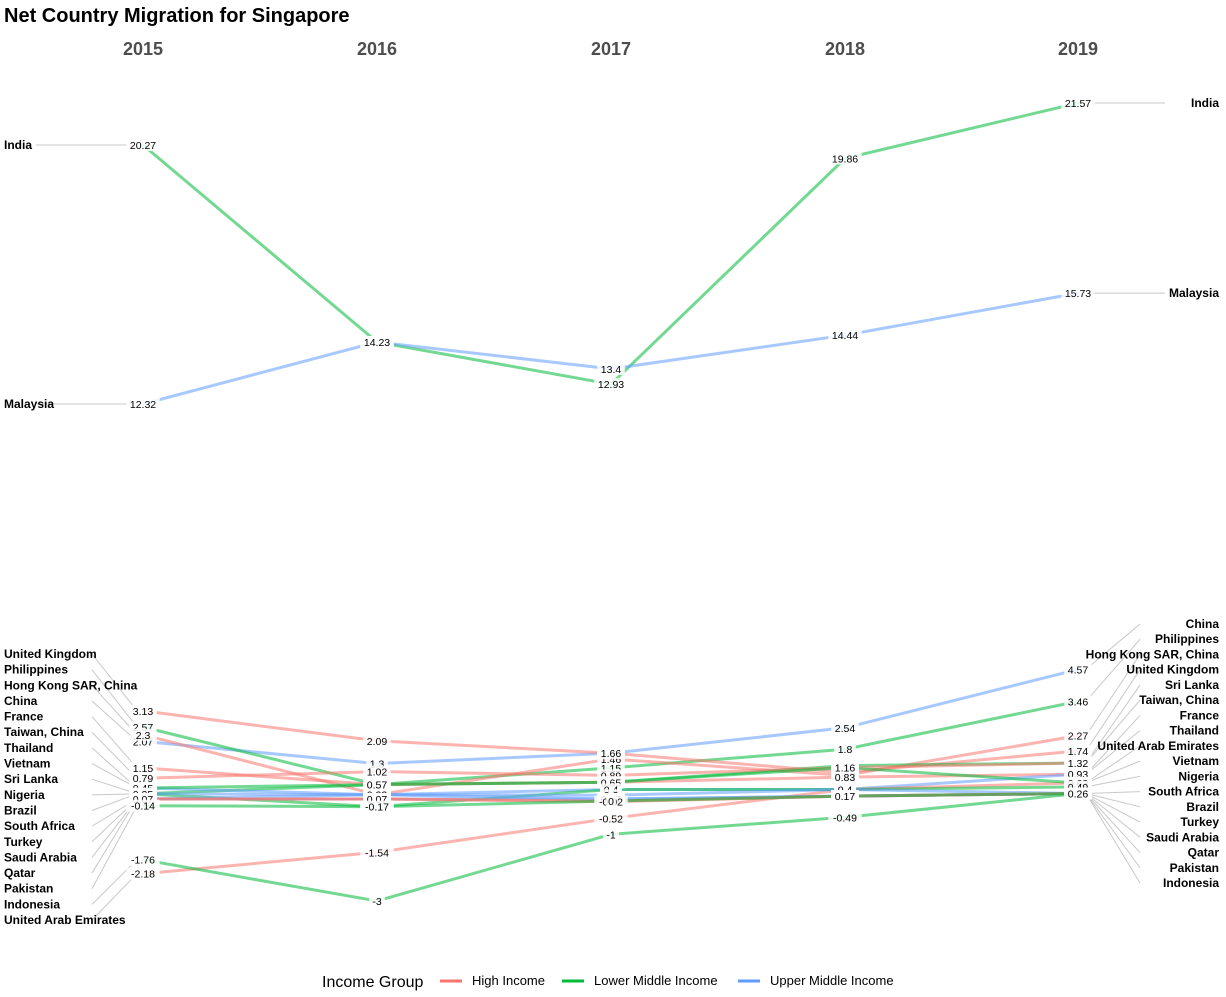 Image resolution: width=1226 pixels, height=997 pixels. I want to click on year-label-2019: 2019, so click(1078, 49).